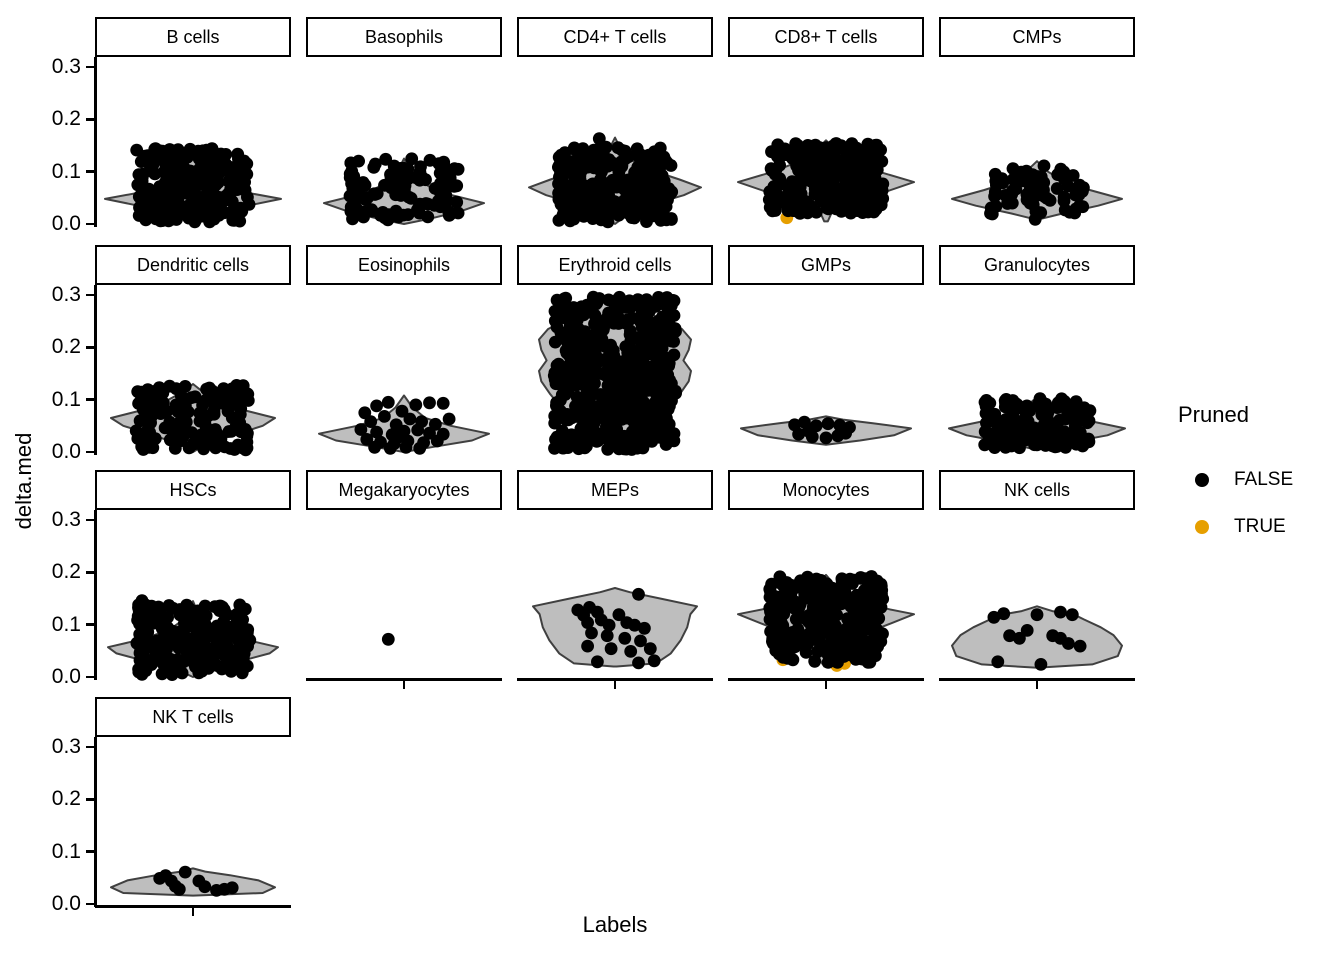 Image resolution: width=1344 pixels, height=960 pixels. I want to click on facet-hscs: HSCs 0.3 0.2 0.1 0.0, so click(171, 579).